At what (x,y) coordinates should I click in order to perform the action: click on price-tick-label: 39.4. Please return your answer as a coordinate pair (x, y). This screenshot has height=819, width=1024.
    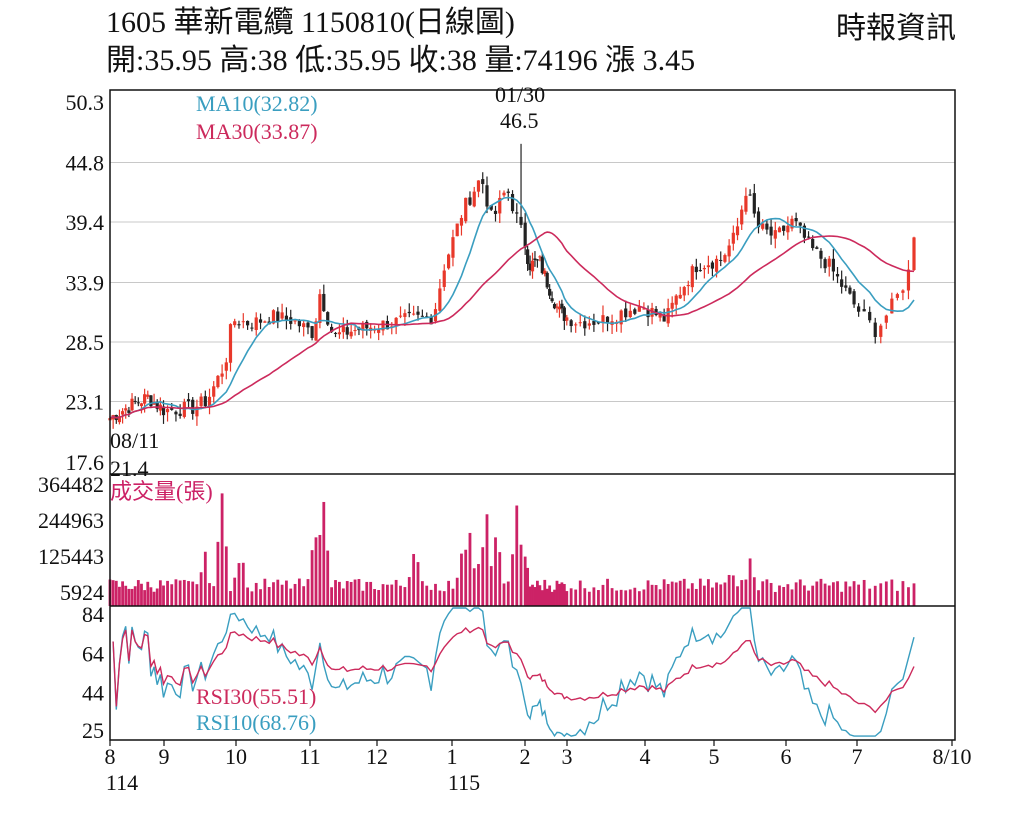
    Looking at the image, I should click on (85, 222).